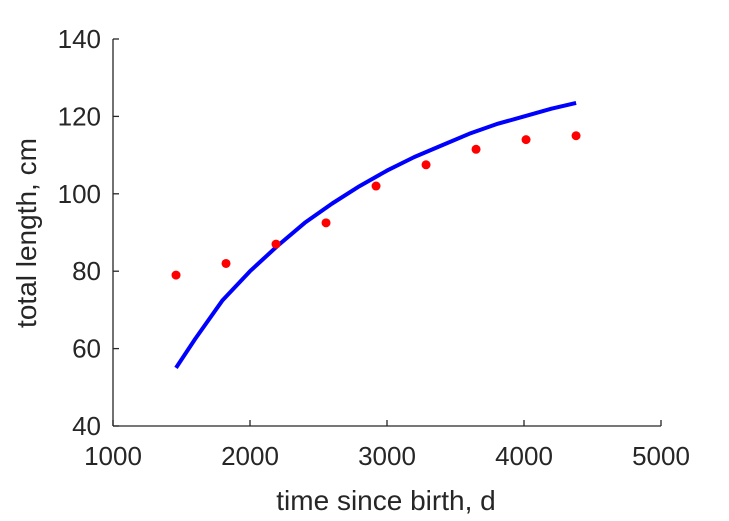 The width and height of the screenshot is (729, 521). Describe the element at coordinates (86, 349) in the screenshot. I see `y-tick-label: 60` at that location.